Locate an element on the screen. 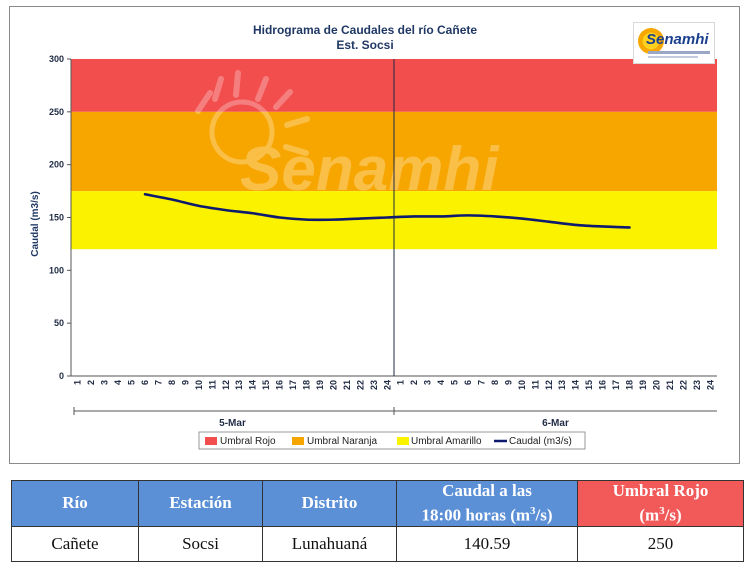 This screenshot has height=573, width=755. cell-rio: Cañete is located at coordinates (75, 543).